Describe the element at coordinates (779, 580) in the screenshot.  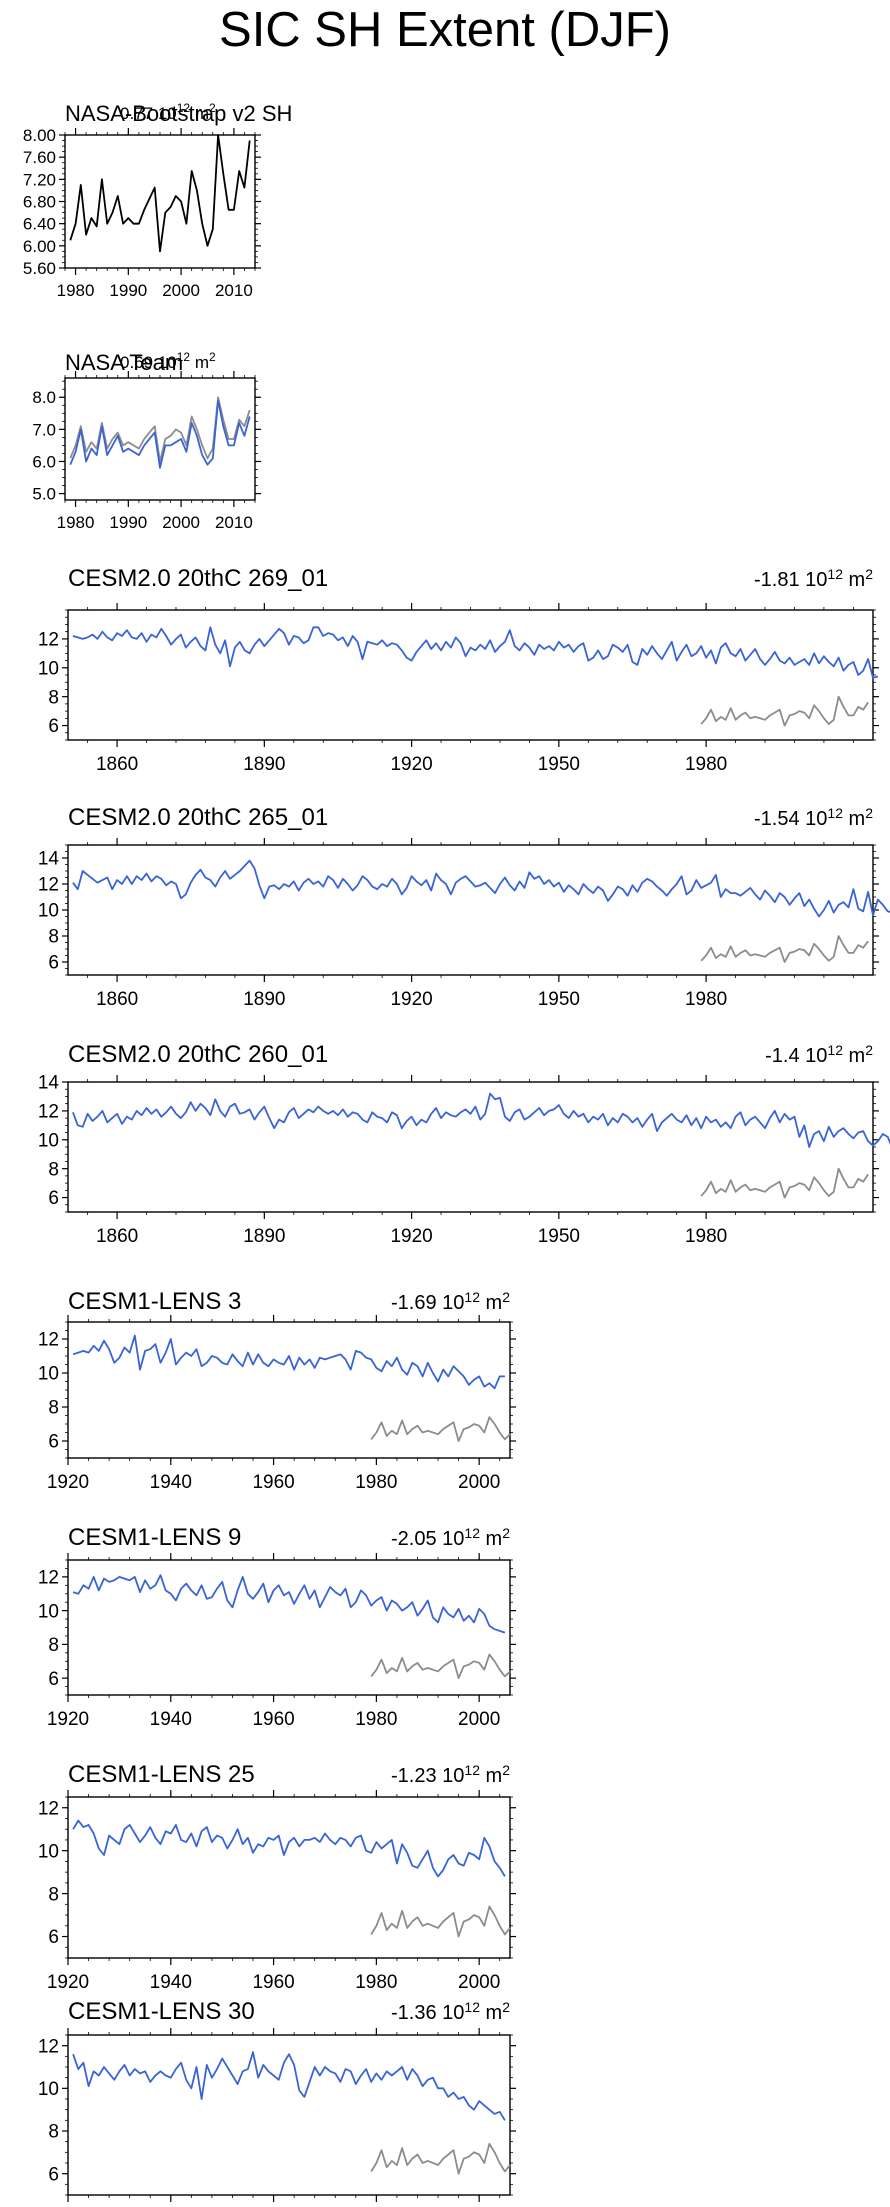
I see `trend-value: -1.81` at that location.